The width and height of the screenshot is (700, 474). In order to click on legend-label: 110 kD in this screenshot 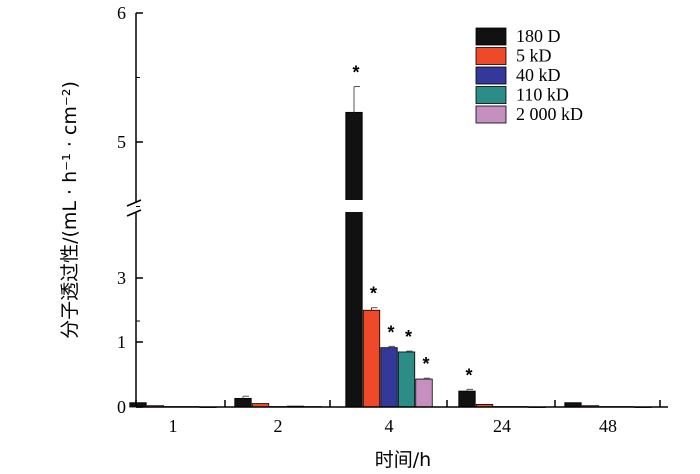, I will do `click(542, 95)`.